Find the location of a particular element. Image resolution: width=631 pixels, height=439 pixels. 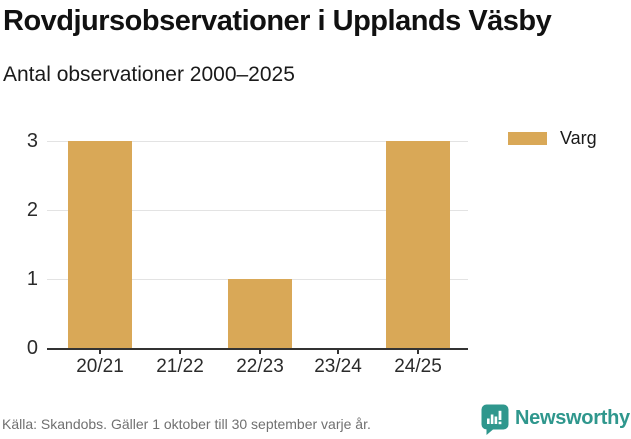

x-tick-23/24 is located at coordinates (338, 351).